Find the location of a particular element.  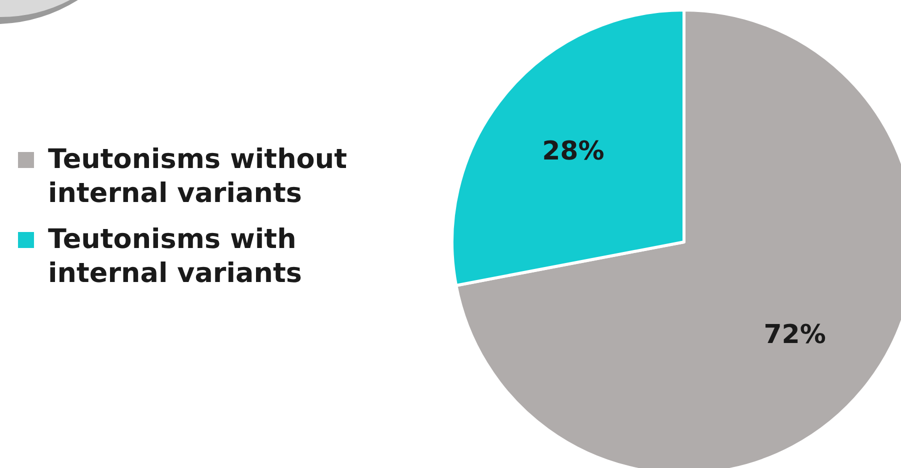

legend-label: Teutonisms with internal variants is located at coordinates (175, 256).